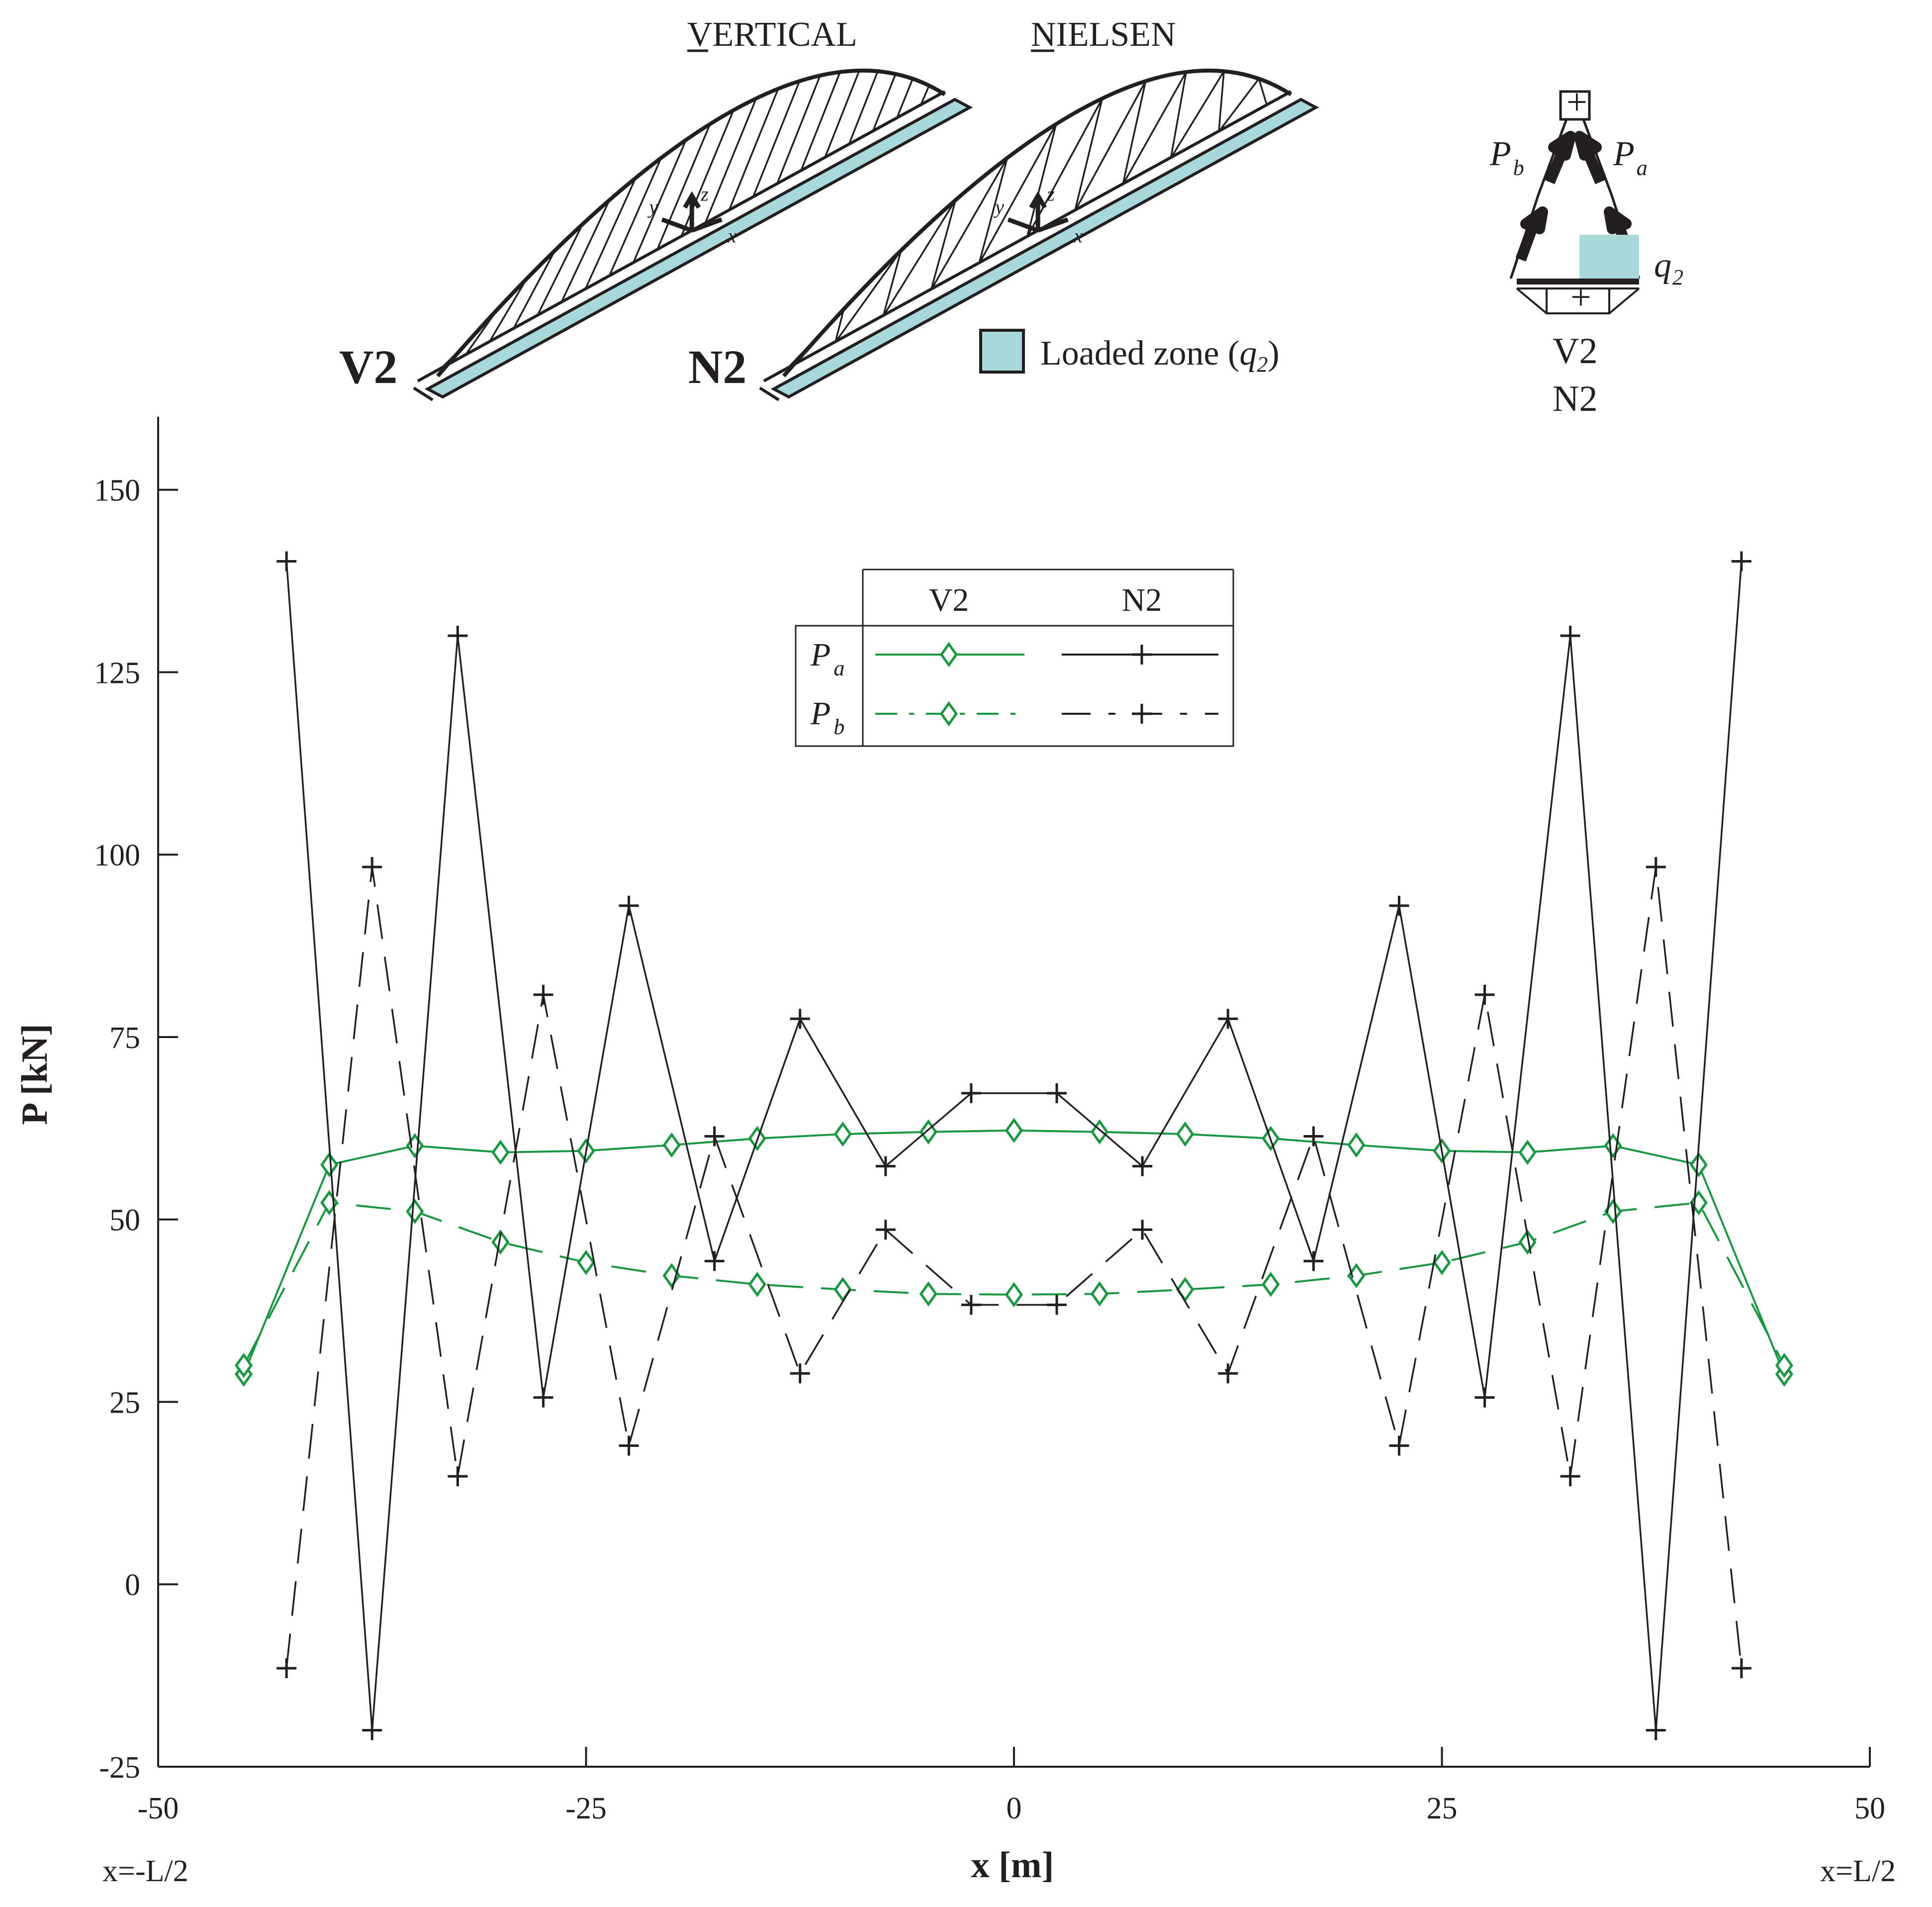 The width and height of the screenshot is (1932, 1907). Describe the element at coordinates (1590, 158) in the screenshot. I see `arrow-pa-top-icon` at that location.